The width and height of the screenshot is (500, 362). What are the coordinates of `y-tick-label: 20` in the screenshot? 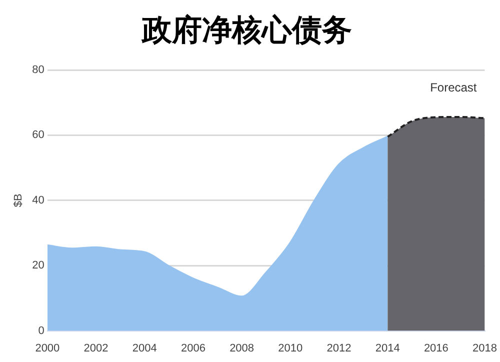 It's located at (38, 266).